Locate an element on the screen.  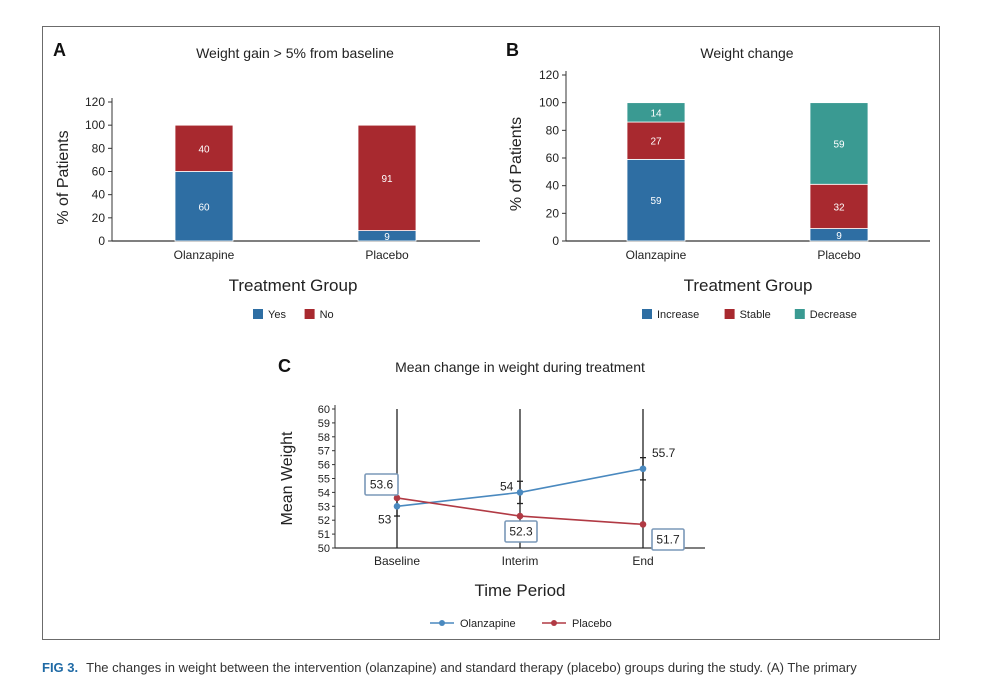
y-tick-label: 56 is located at coordinates (324, 466).